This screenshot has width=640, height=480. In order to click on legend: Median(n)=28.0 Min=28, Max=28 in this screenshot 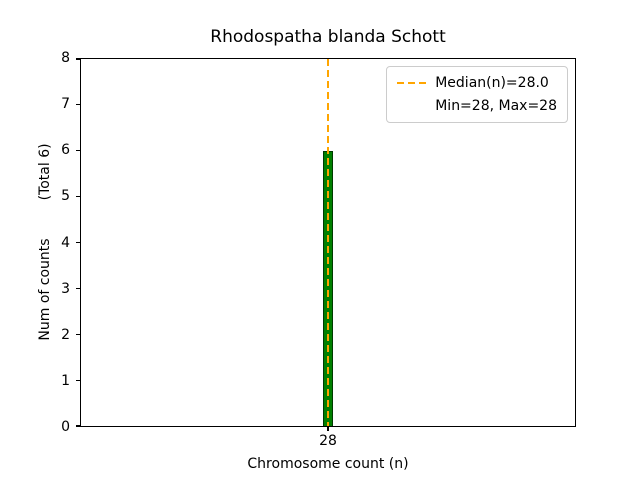, I will do `click(477, 94)`.